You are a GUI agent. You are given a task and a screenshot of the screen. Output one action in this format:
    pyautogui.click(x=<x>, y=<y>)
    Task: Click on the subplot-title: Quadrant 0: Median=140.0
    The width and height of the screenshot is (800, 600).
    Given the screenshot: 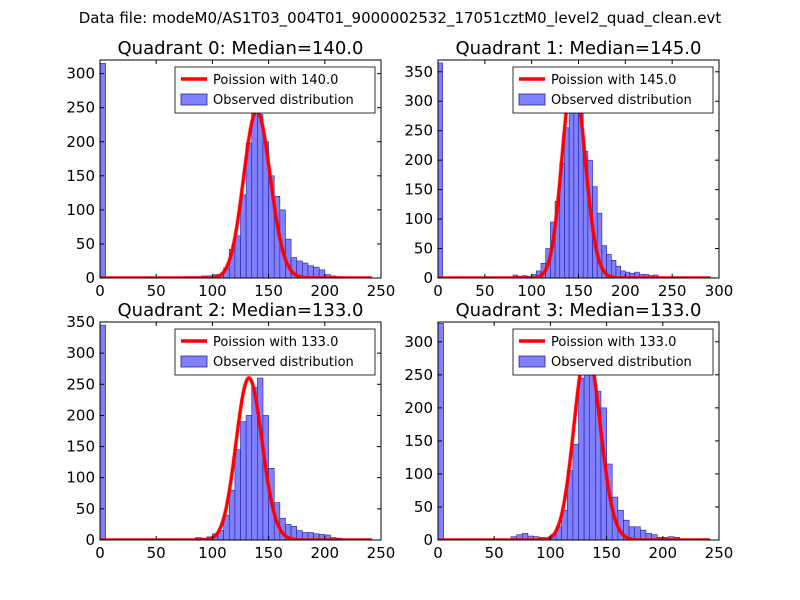 What is the action you would take?
    pyautogui.click(x=241, y=48)
    